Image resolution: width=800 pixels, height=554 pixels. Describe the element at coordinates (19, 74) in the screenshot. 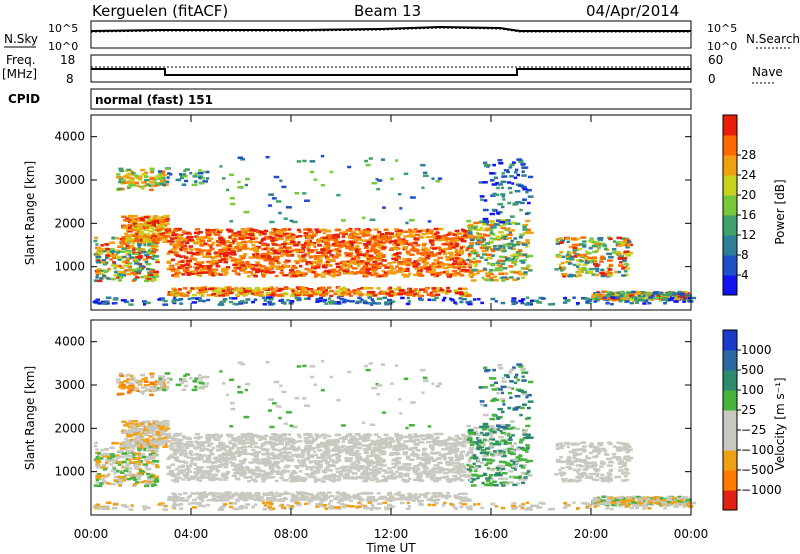

I see `freq-label-line2: [MHz]` at that location.